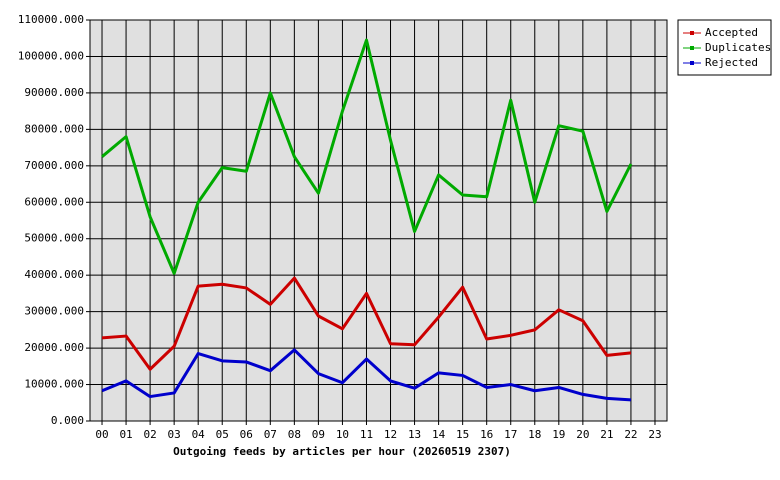  Describe the element at coordinates (54, 128) in the screenshot. I see `y-tick-label: 80000.000` at that location.